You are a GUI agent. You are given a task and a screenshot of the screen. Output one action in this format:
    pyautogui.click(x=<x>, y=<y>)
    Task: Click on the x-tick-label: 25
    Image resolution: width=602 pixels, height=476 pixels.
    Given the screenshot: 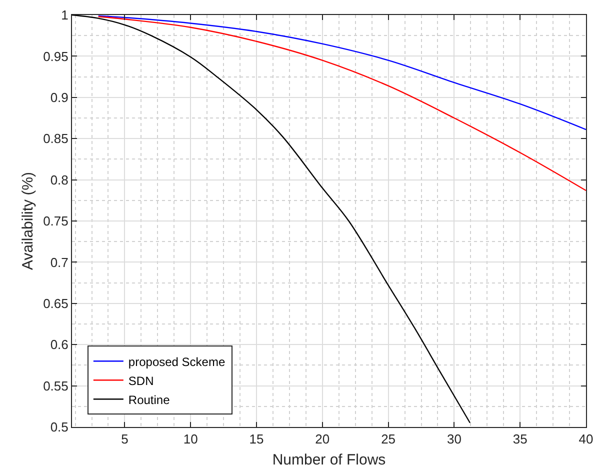 What is the action you would take?
    pyautogui.click(x=388, y=439)
    